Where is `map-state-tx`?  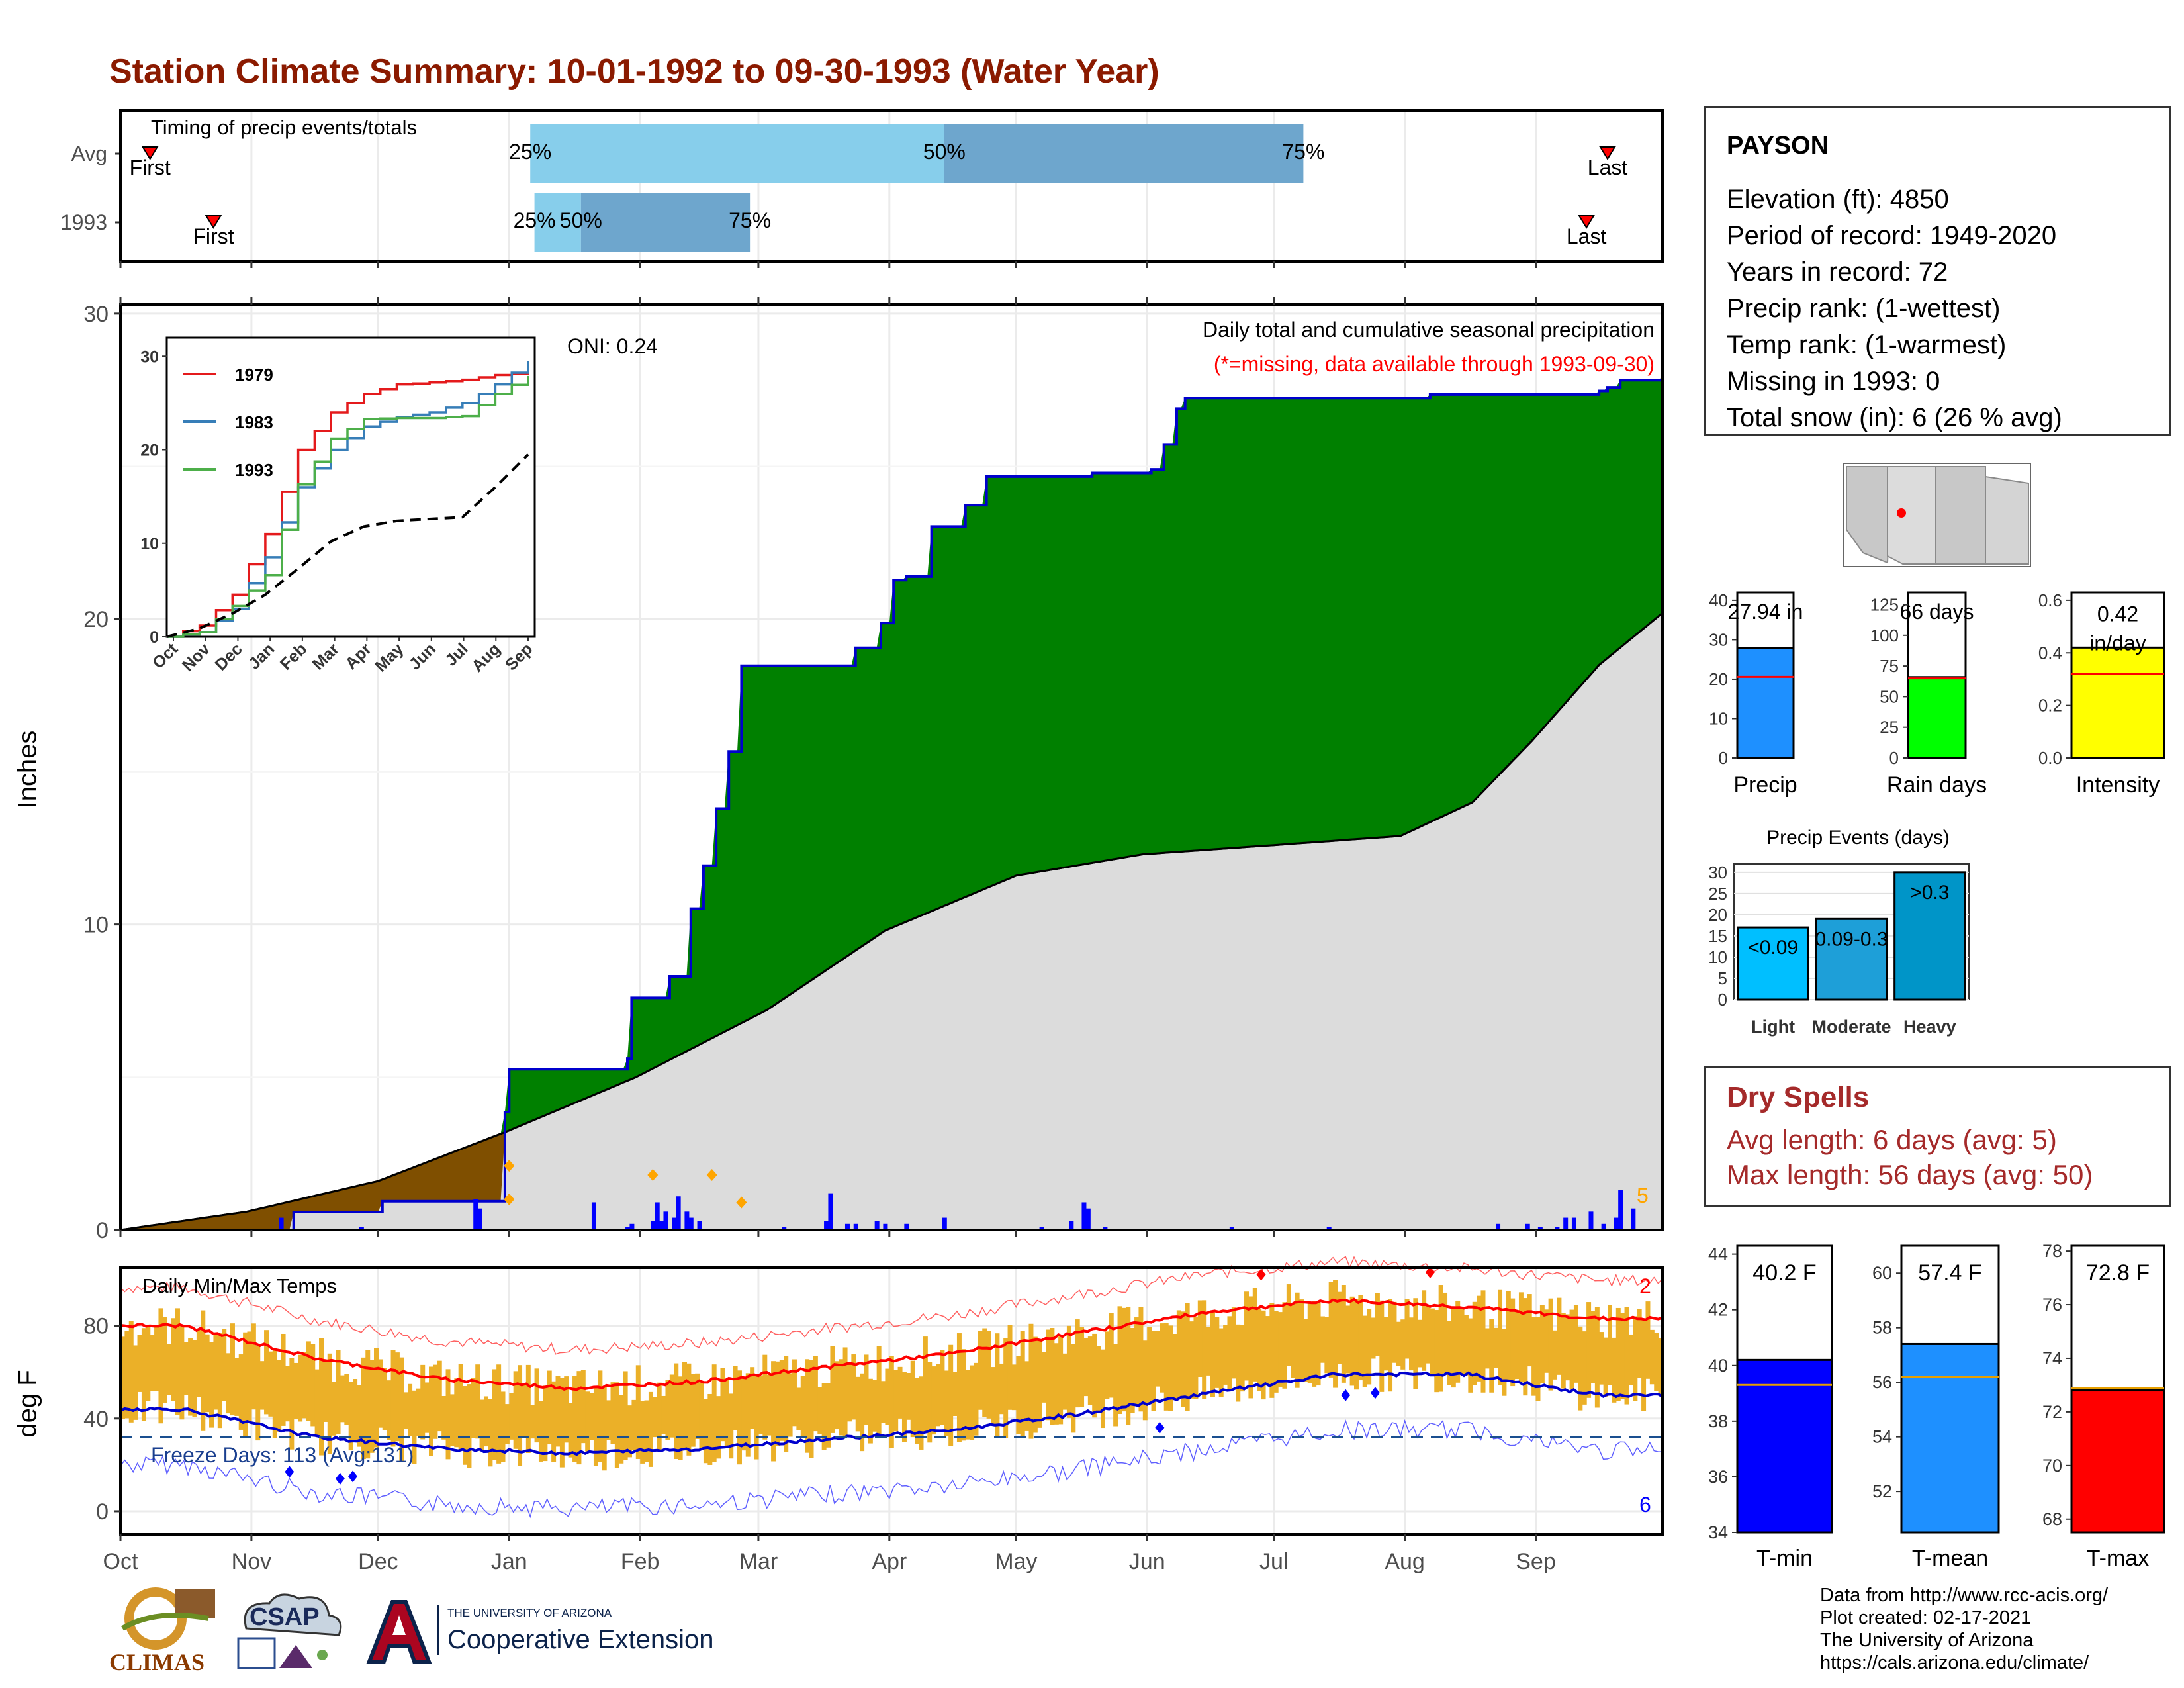 map-state-tx is located at coordinates (2007, 520).